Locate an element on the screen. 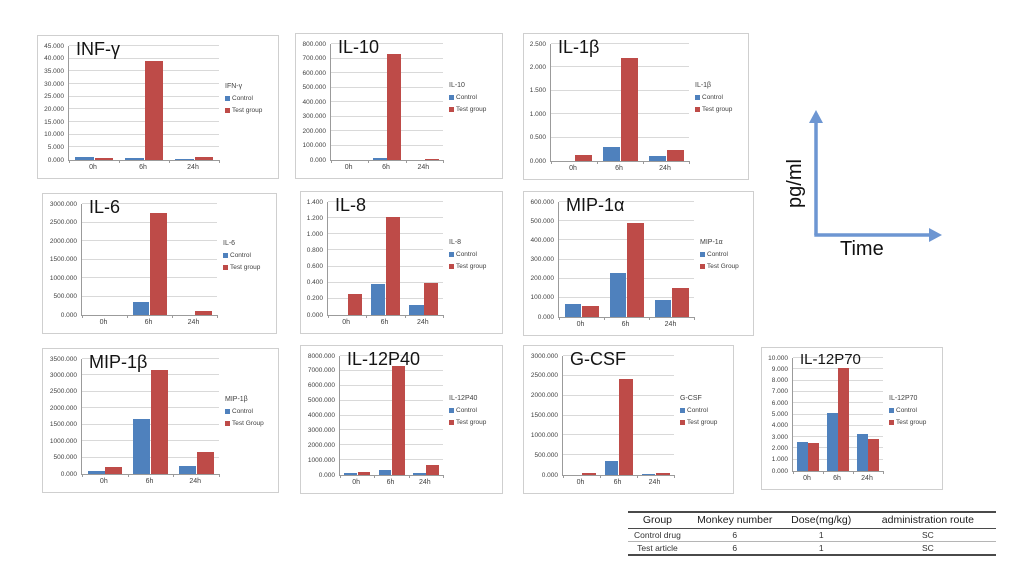 Image resolution: width=1024 pixels, height=580 pixels. legend-swatch-control is located at coordinates (451, 410).